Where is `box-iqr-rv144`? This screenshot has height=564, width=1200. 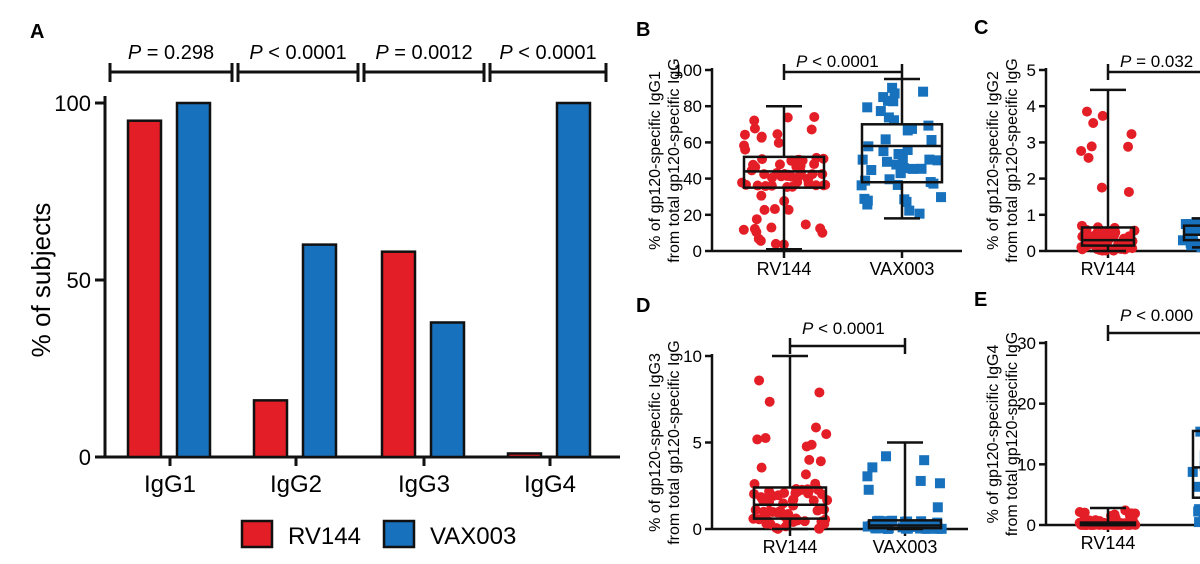 box-iqr-rv144 is located at coordinates (790, 503).